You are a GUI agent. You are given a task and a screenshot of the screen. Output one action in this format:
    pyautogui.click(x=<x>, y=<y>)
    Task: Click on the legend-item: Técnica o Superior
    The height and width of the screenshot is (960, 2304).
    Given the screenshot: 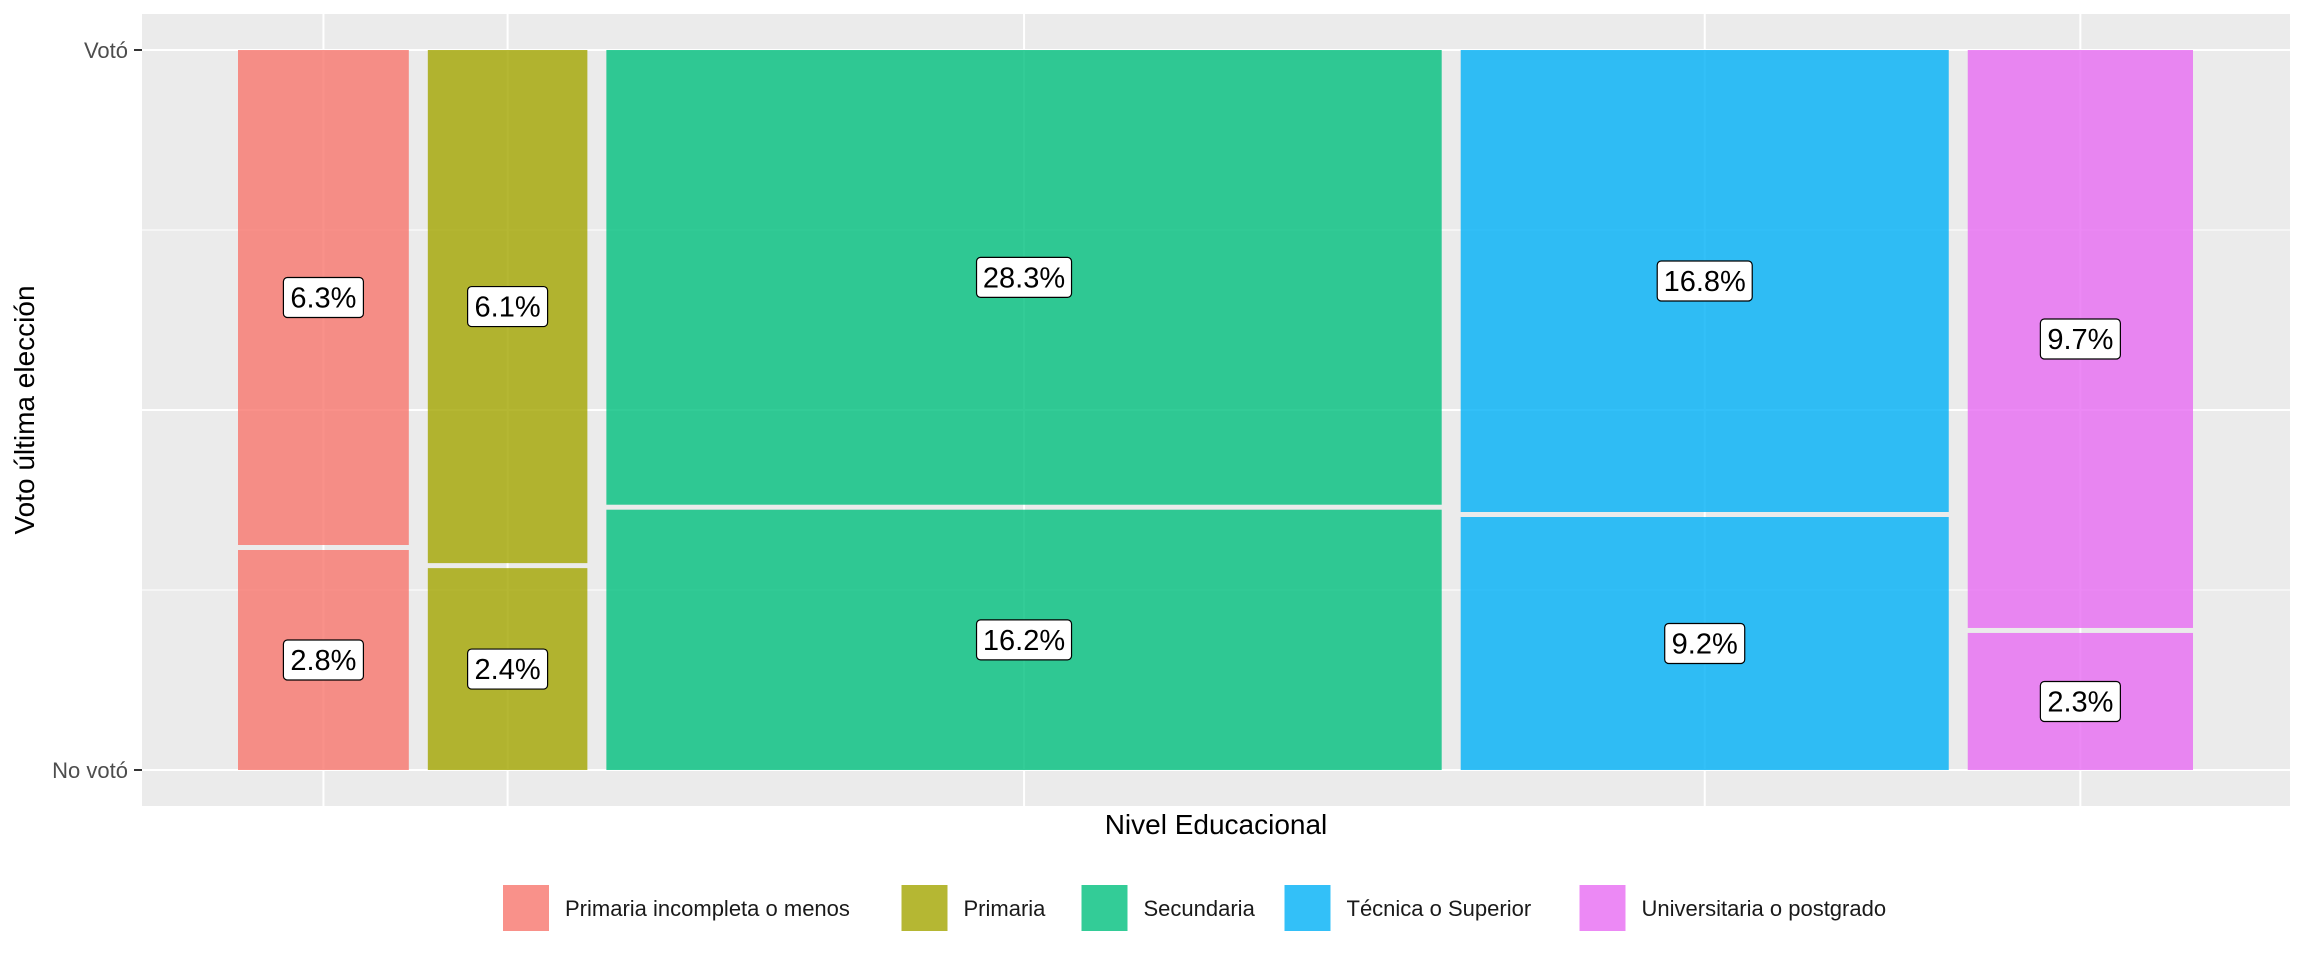 What is the action you would take?
    pyautogui.click(x=1408, y=908)
    